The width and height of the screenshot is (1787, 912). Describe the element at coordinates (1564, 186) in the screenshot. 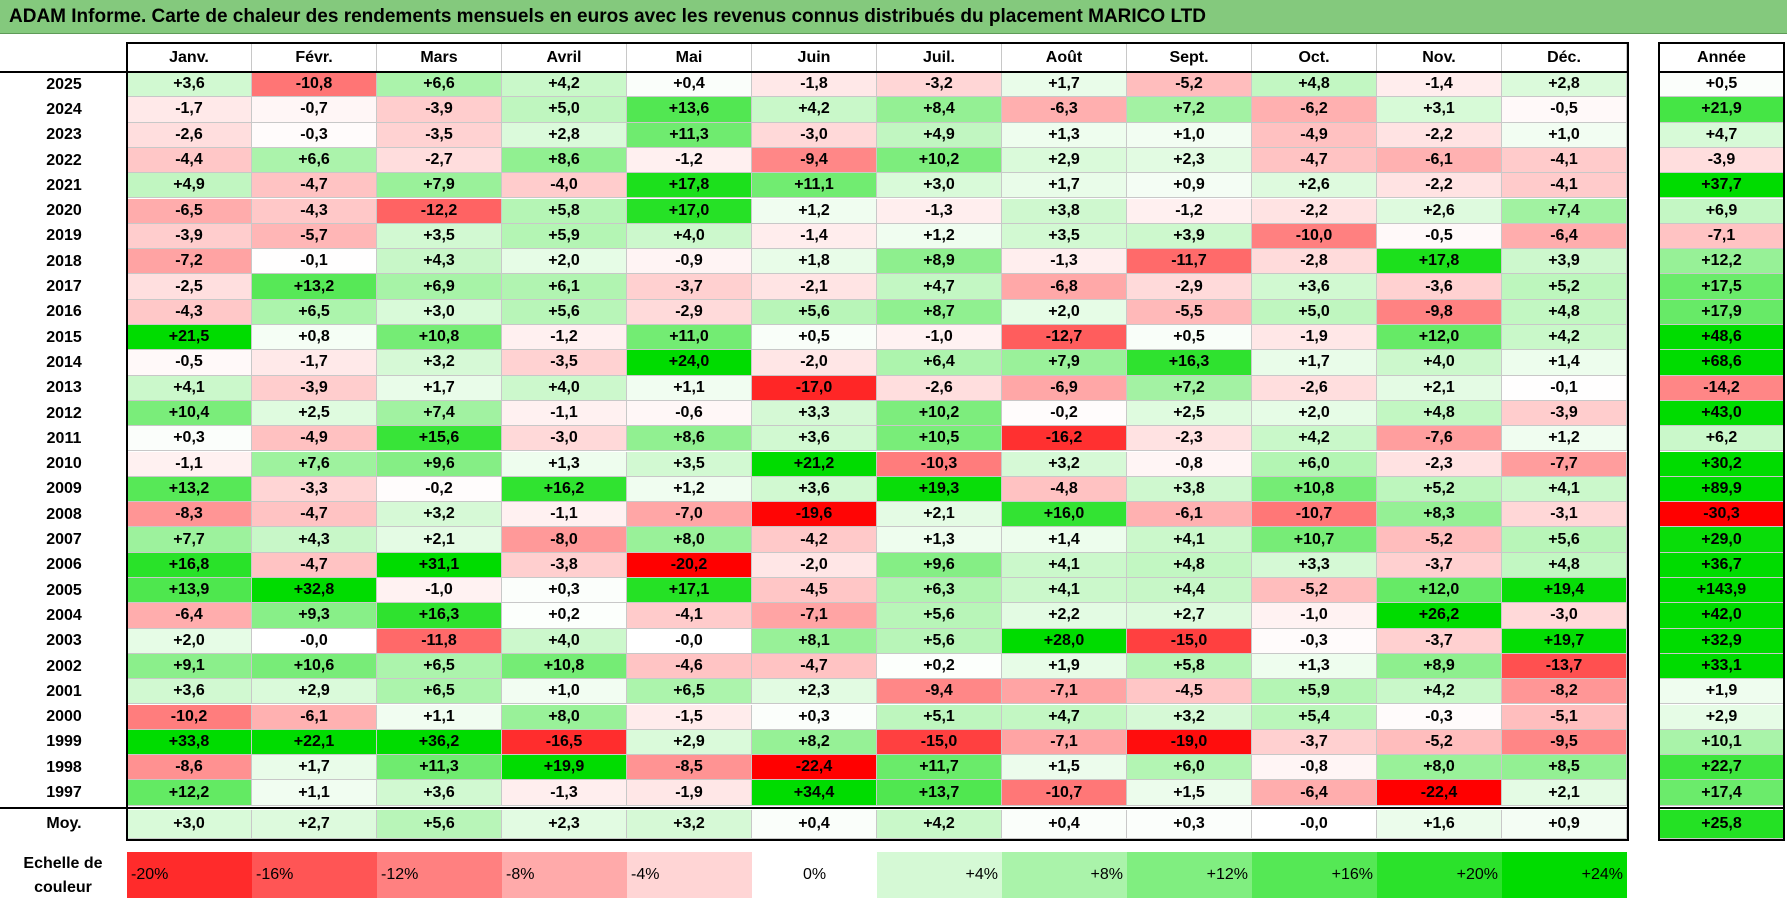

I see `heat-cell: -4,1` at that location.